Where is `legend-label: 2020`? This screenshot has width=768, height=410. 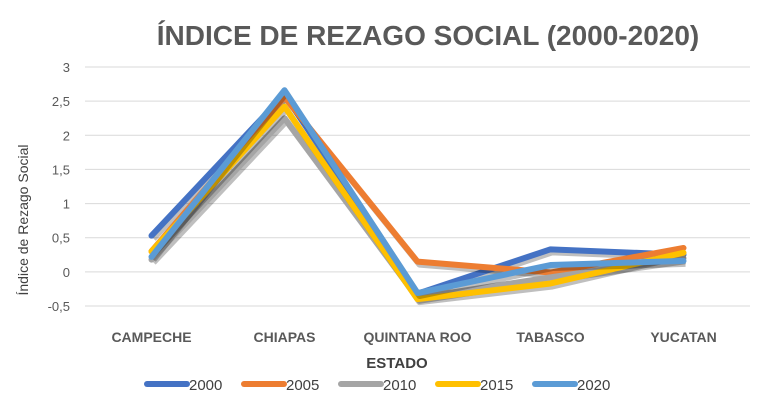
legend-label: 2020 is located at coordinates (593, 385).